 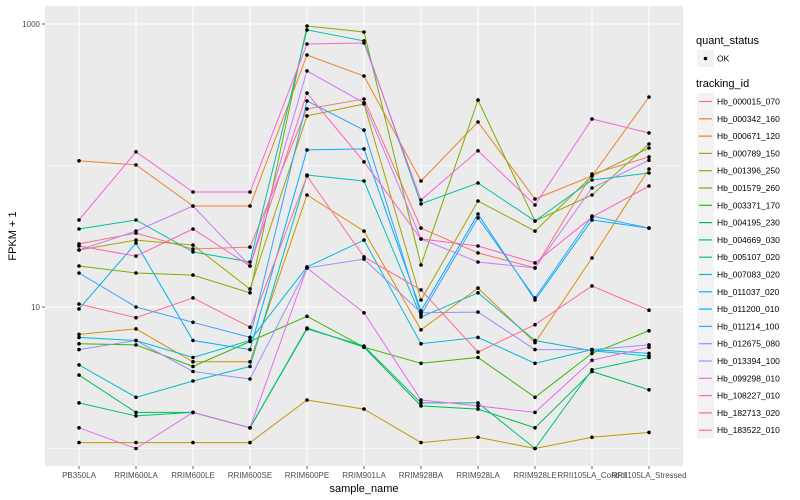 I want to click on x-tick-label: RRIM928LA, so click(x=478, y=475).